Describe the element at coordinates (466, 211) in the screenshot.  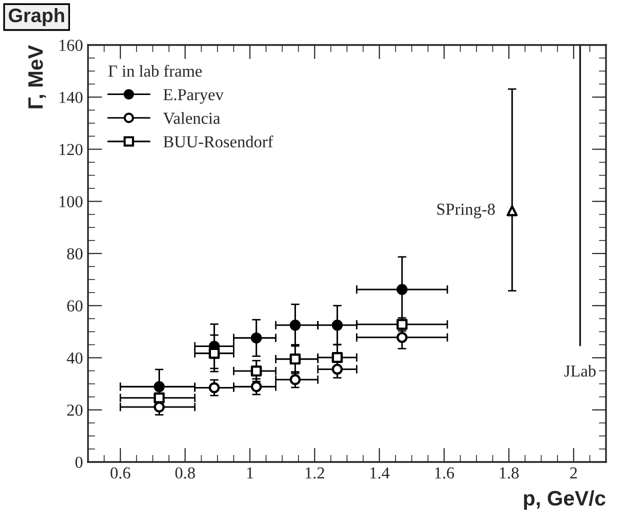
I see `annotation: SPring-8` at that location.